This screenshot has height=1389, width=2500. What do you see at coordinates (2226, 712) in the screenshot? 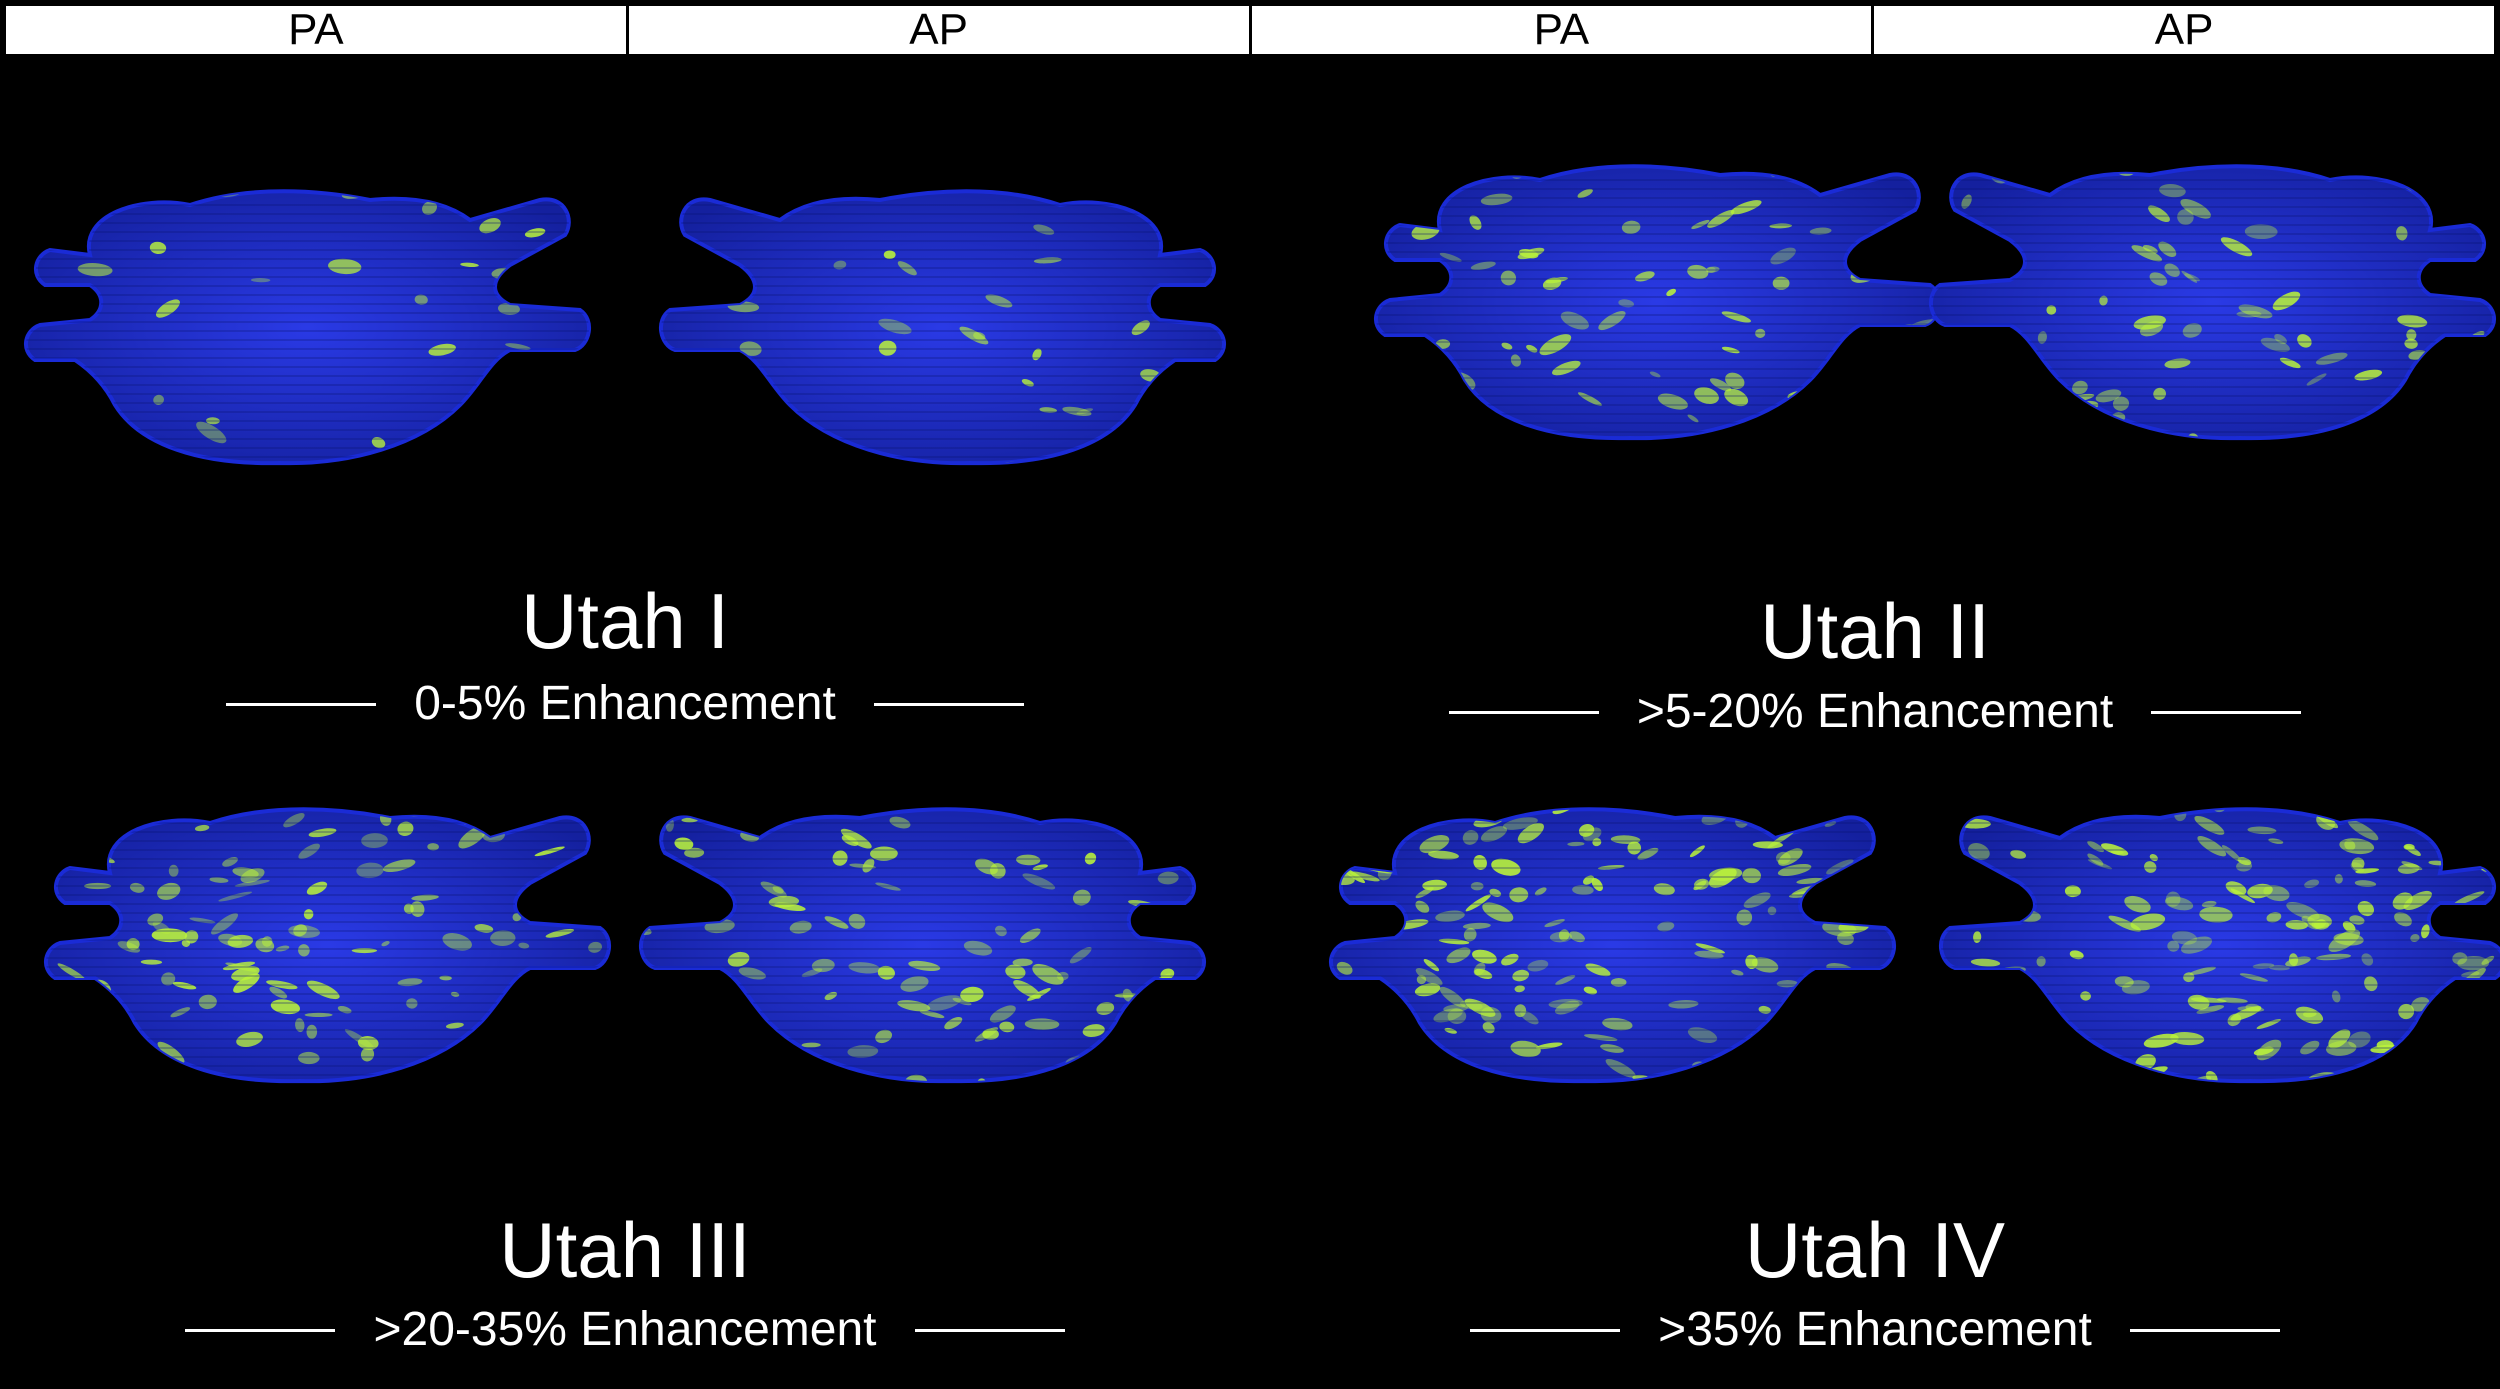
I see `right-rule` at bounding box center [2226, 712].